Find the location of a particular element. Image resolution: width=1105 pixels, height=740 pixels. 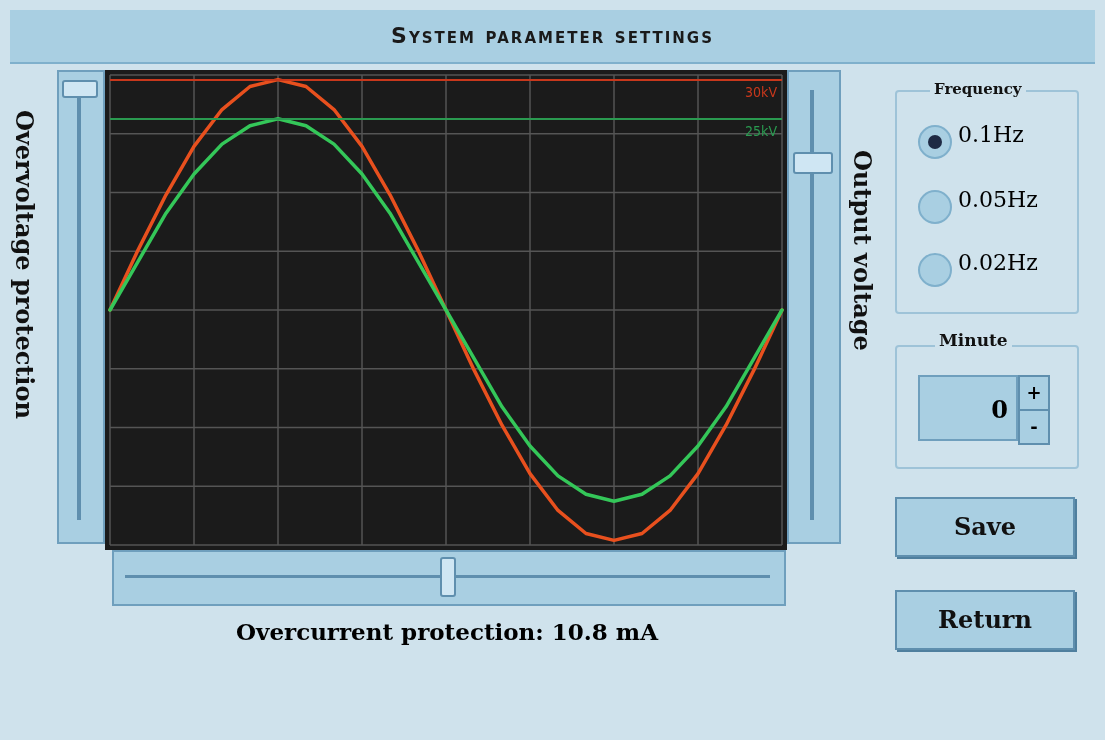

text: 0.05Hz is located at coordinates (998, 199).